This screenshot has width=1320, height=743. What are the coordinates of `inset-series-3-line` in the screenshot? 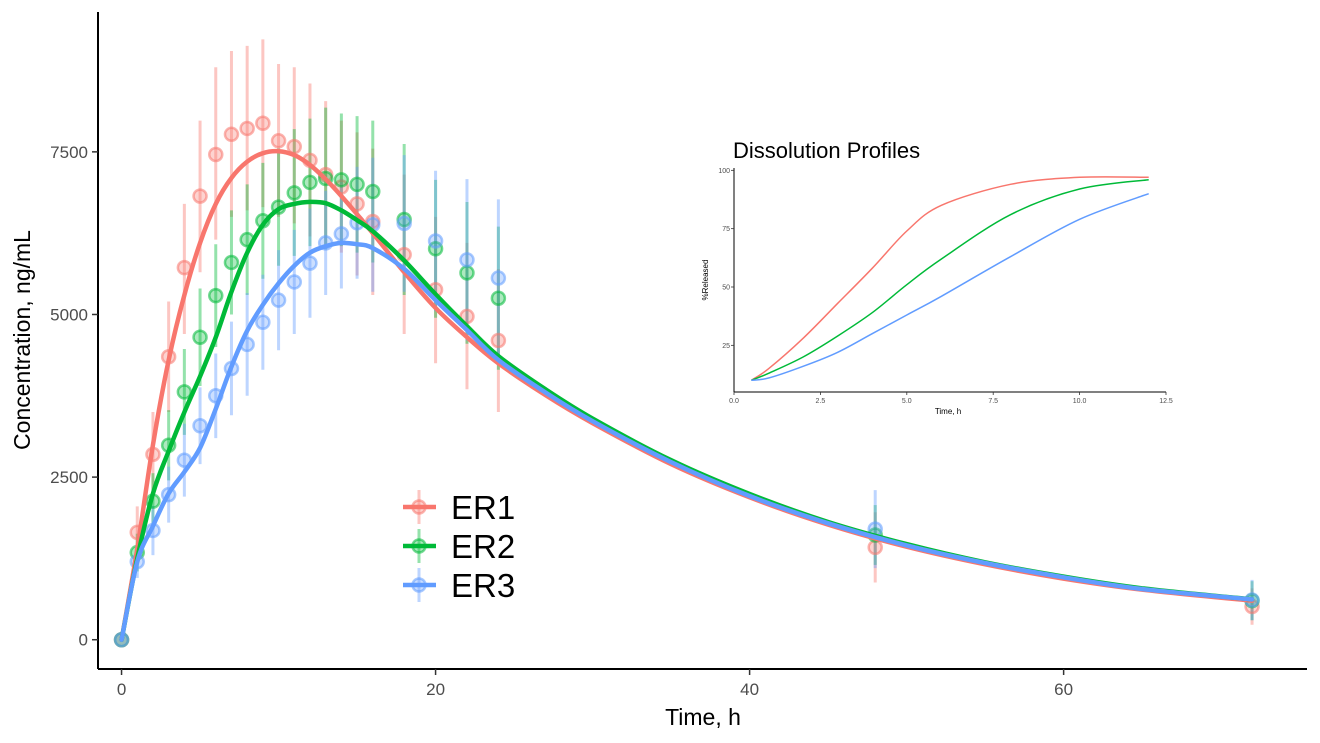 It's located at (950, 287).